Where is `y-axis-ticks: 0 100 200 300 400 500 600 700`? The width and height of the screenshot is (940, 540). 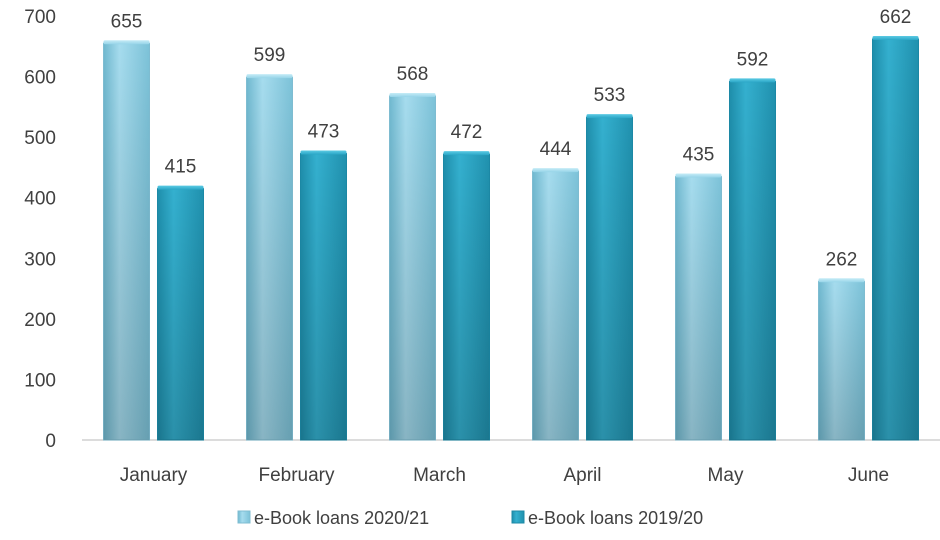 y-axis-ticks: 0 100 200 300 400 500 600 700 is located at coordinates (40, 229).